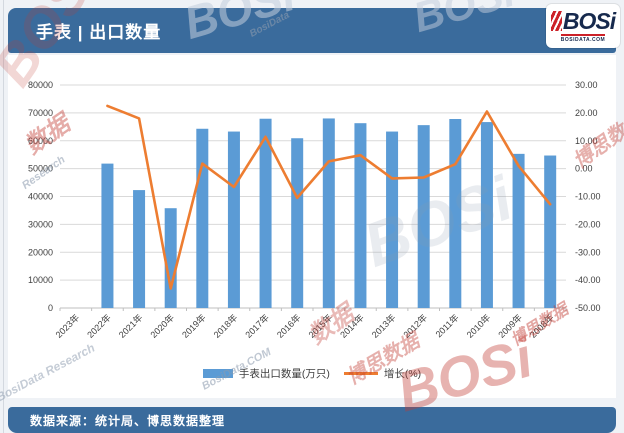  I want to click on x-axis-category-label: 2009年, so click(510, 326).